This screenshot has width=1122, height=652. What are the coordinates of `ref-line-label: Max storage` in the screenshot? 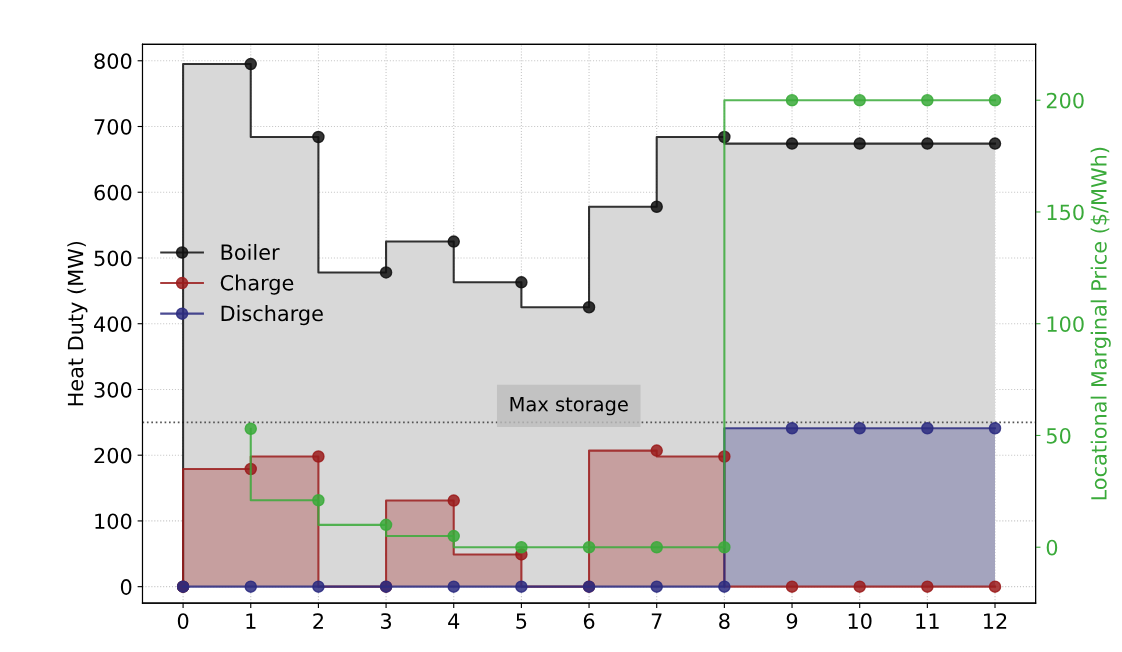 It's located at (569, 406).